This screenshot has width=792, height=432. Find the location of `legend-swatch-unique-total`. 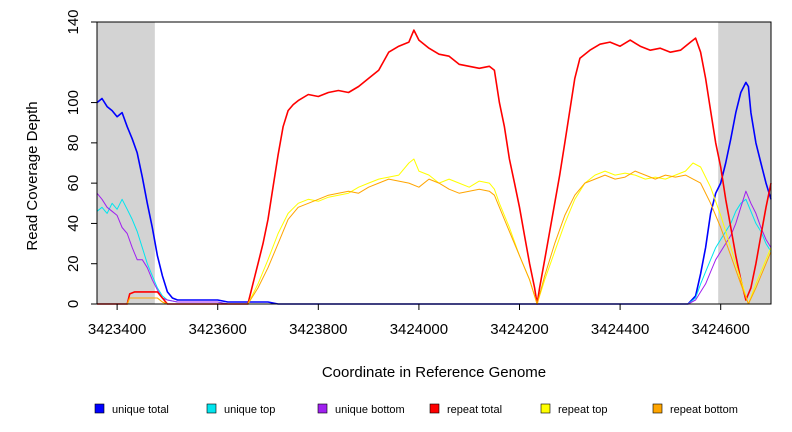

legend-swatch-unique-total is located at coordinates (99, 408).